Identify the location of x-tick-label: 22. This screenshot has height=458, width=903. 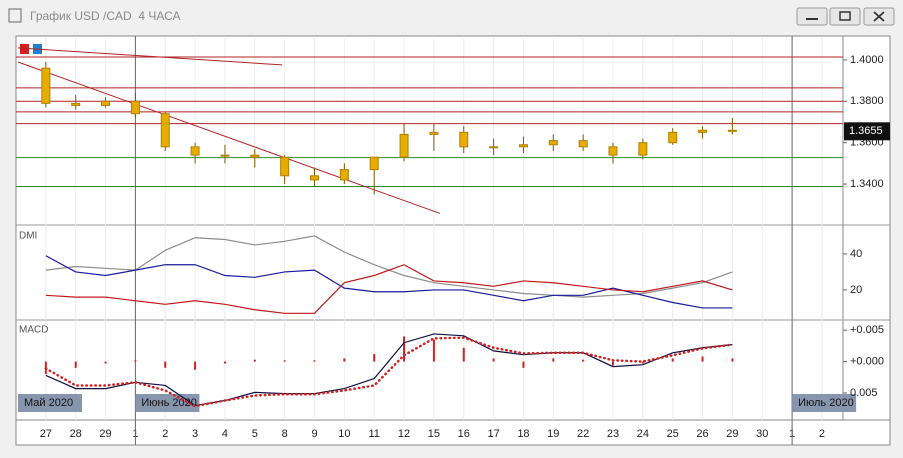
(583, 434).